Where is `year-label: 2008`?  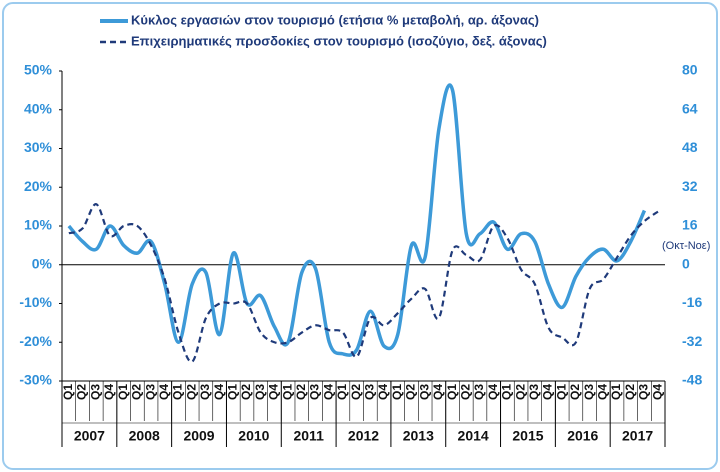
year-label: 2008 is located at coordinates (144, 436).